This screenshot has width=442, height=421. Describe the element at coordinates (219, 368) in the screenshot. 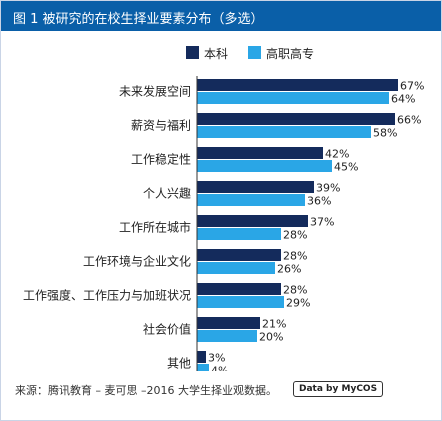

I see `value-label-gaozhi: 4%` at that location.